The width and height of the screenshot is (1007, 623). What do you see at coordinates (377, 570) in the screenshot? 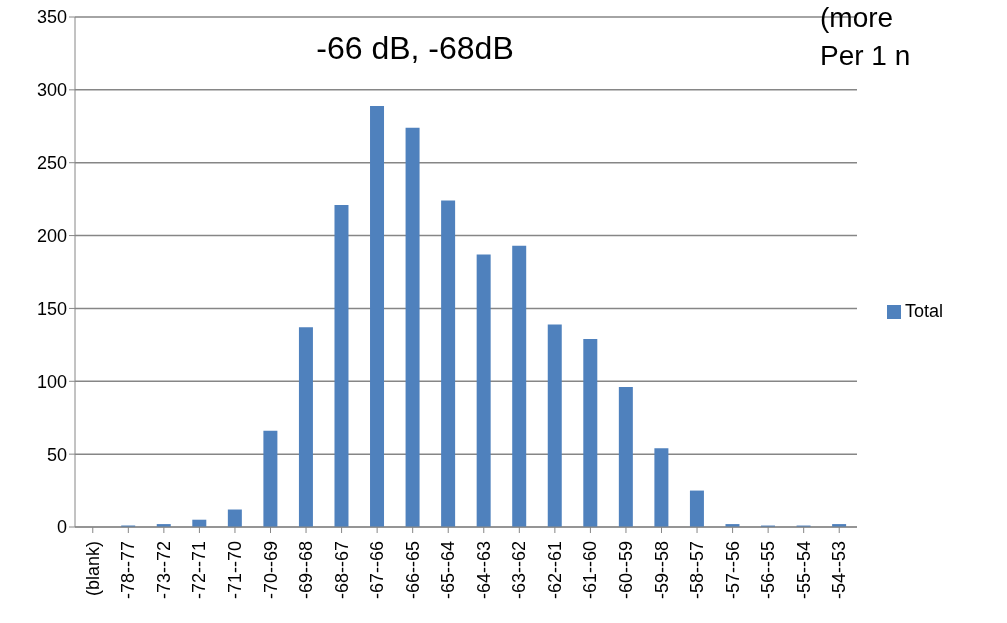
I see `x-tick-label: -67--66` at bounding box center [377, 570].